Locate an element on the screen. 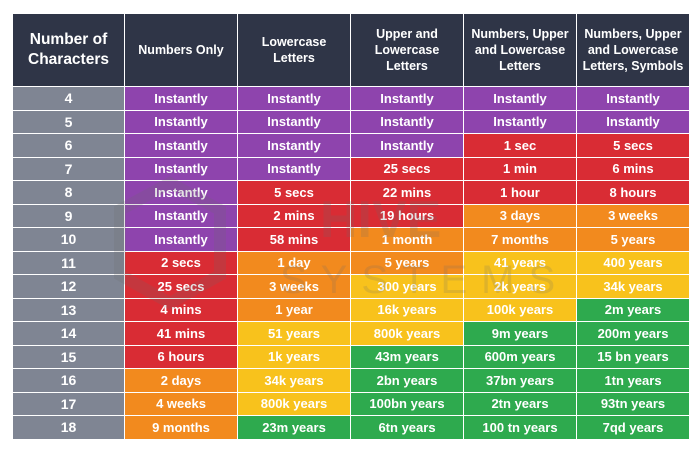 The height and width of the screenshot is (451, 700). crack-time-cell: 100bn years is located at coordinates (407, 403).